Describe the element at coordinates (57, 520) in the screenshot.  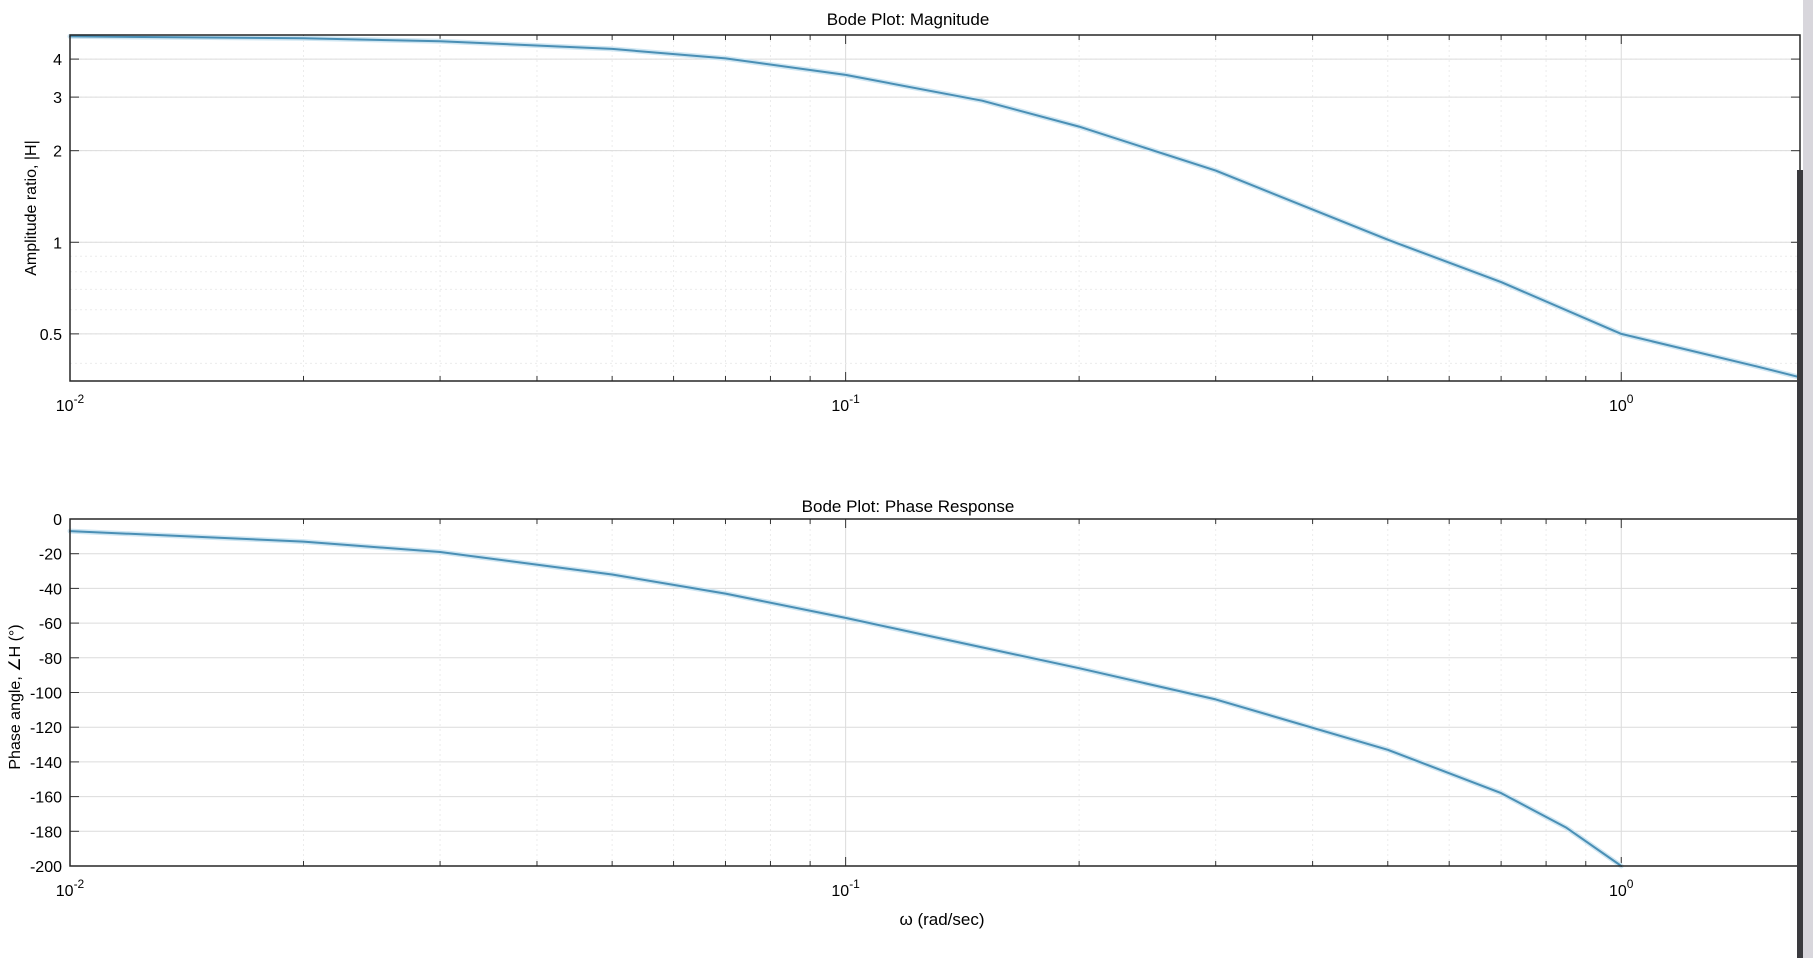
I see `y-tick-label: 0` at that location.